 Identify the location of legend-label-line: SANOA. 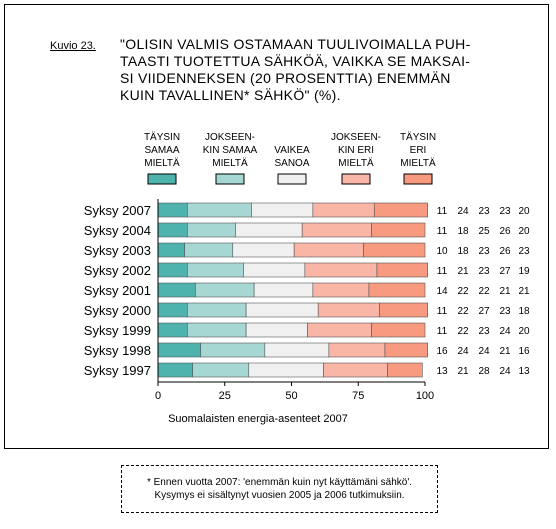
(291, 163).